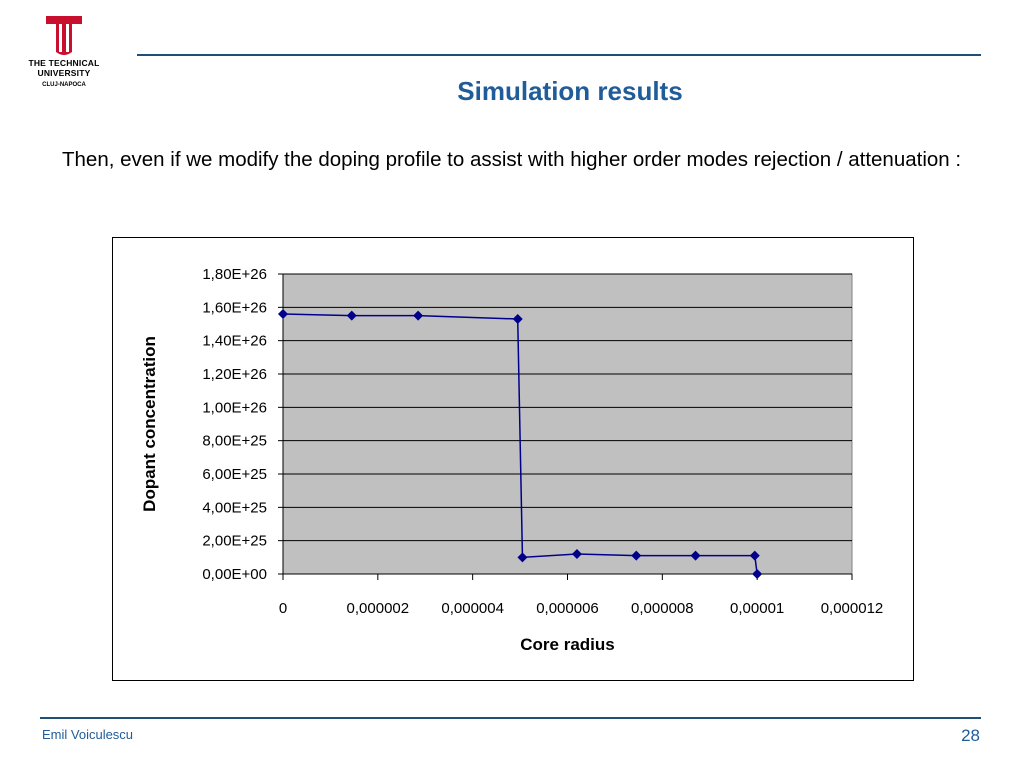  What do you see at coordinates (234, 507) in the screenshot?
I see `y-tick-label: 4,00E+25` at bounding box center [234, 507].